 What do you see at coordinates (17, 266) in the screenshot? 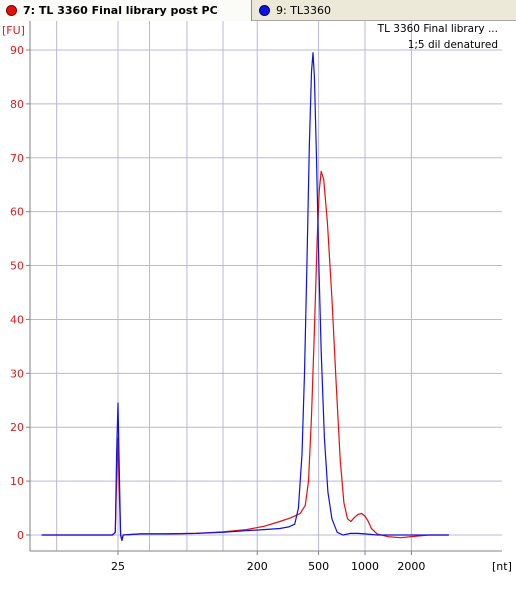
I see `y-tick-label: 50` at bounding box center [17, 266].